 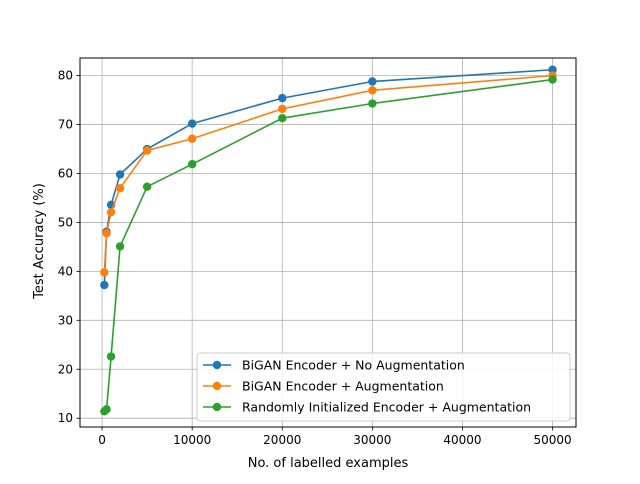 What do you see at coordinates (328, 463) in the screenshot?
I see `x-axis-label: No. of labelled examples` at bounding box center [328, 463].